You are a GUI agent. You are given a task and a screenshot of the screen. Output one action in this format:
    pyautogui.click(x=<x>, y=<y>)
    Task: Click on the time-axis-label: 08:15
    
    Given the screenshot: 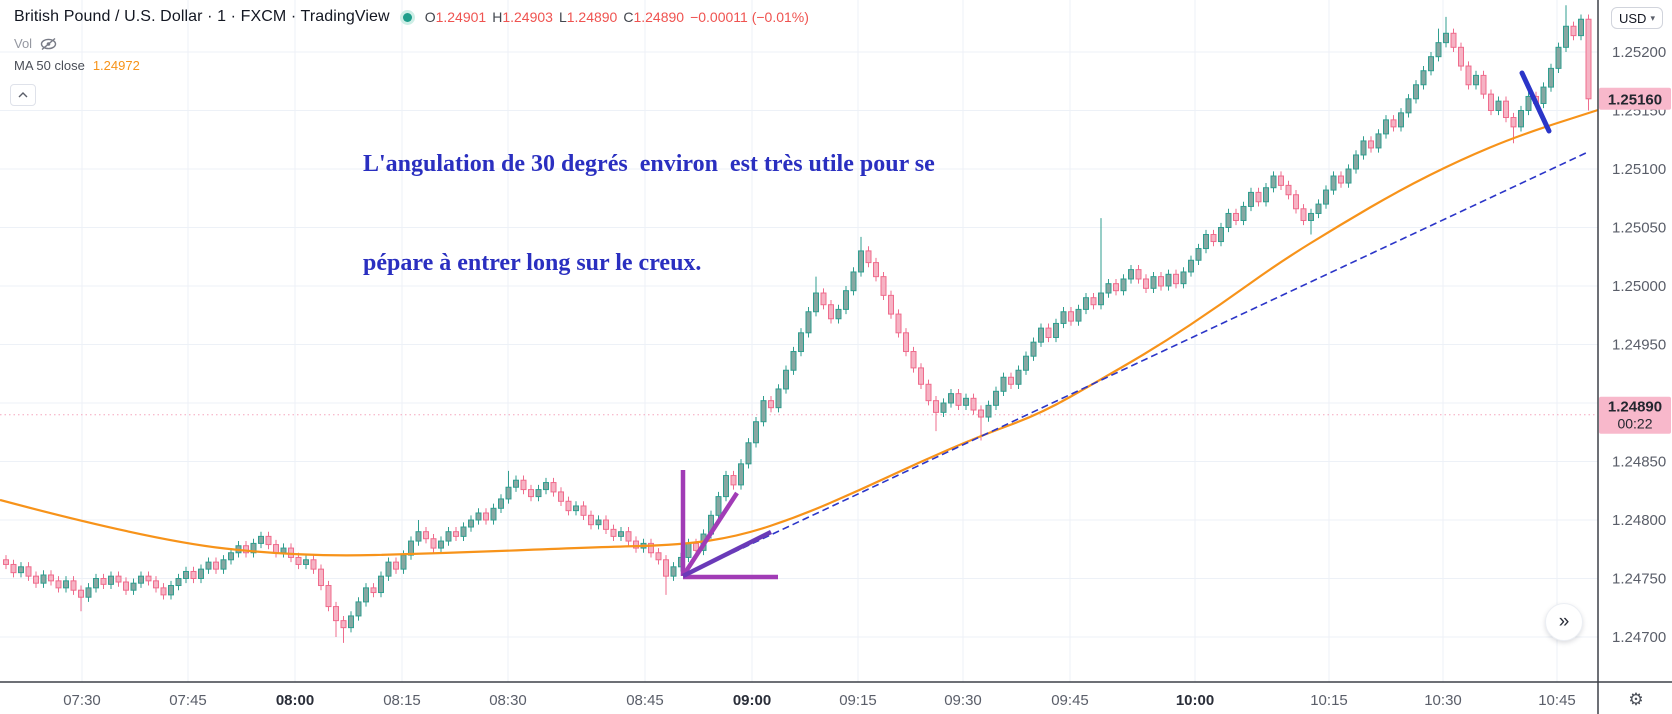 What is the action you would take?
    pyautogui.click(x=402, y=700)
    